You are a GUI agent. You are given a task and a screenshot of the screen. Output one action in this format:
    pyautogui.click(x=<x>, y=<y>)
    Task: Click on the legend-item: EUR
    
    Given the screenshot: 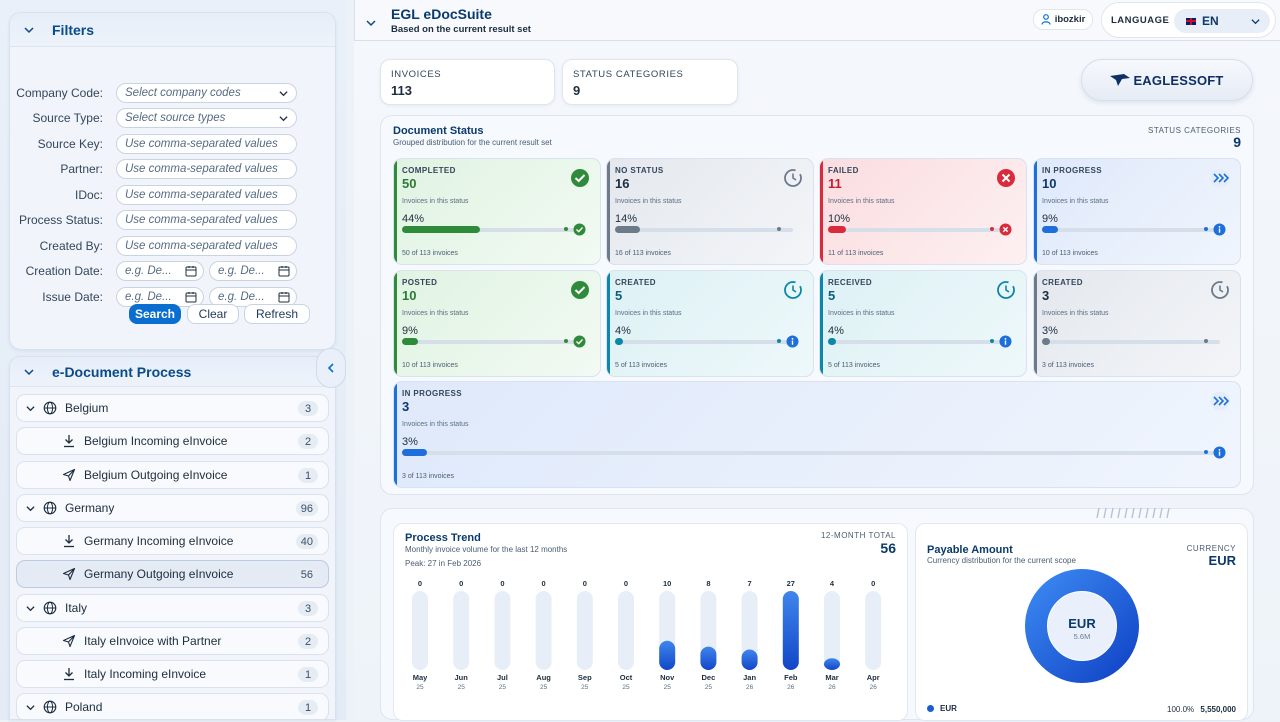 What is the action you would take?
    pyautogui.click(x=942, y=708)
    